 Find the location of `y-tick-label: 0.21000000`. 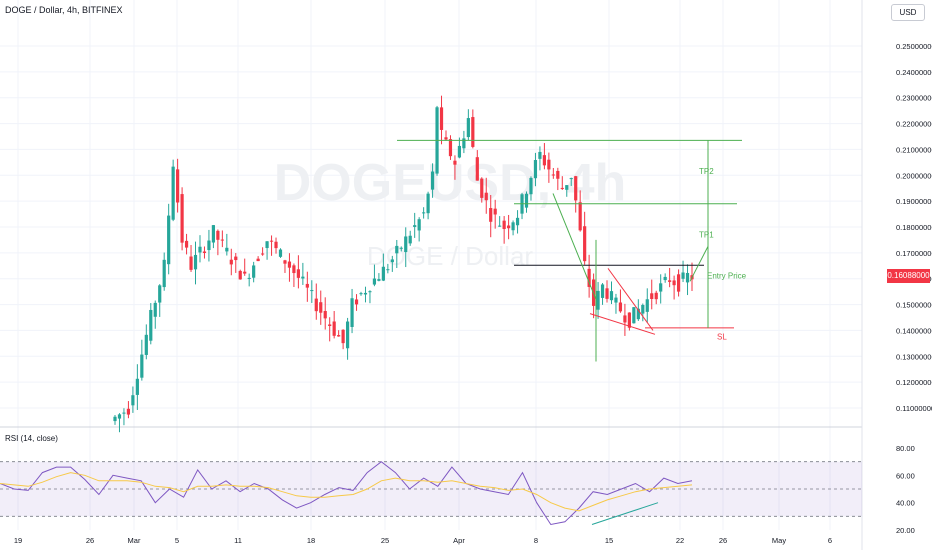

y-tick-label: 0.21000000 is located at coordinates (914, 149).